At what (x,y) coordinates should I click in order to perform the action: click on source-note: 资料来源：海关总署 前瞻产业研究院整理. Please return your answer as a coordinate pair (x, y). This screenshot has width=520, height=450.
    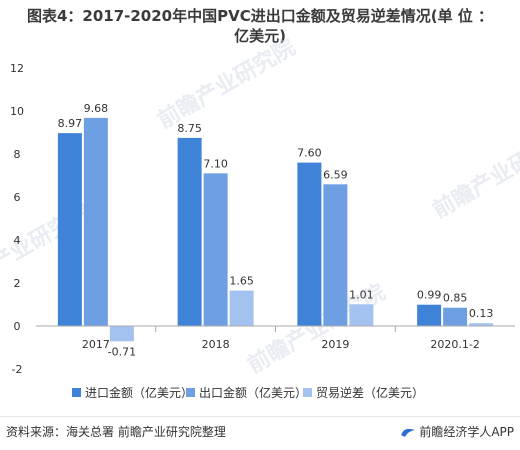
    Looking at the image, I should click on (116, 432).